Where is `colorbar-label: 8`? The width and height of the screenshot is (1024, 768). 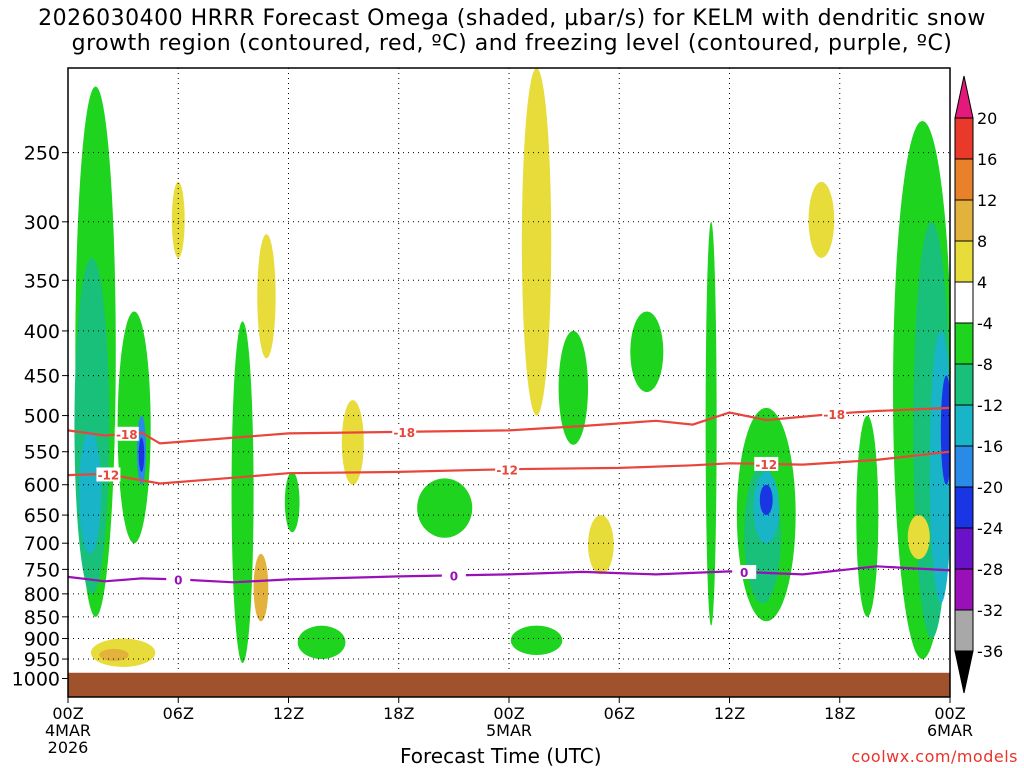
colorbar-label: 8 is located at coordinates (982, 241).